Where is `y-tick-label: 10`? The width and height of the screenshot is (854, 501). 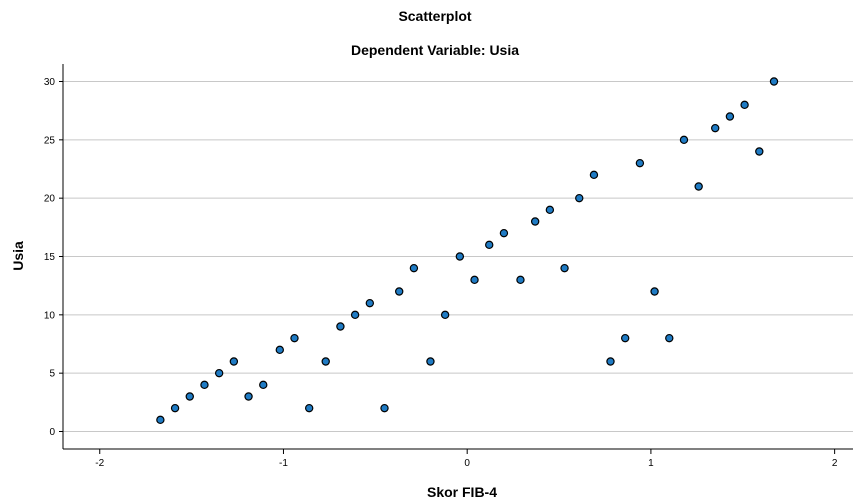 y-tick-label: 10 is located at coordinates (50, 315).